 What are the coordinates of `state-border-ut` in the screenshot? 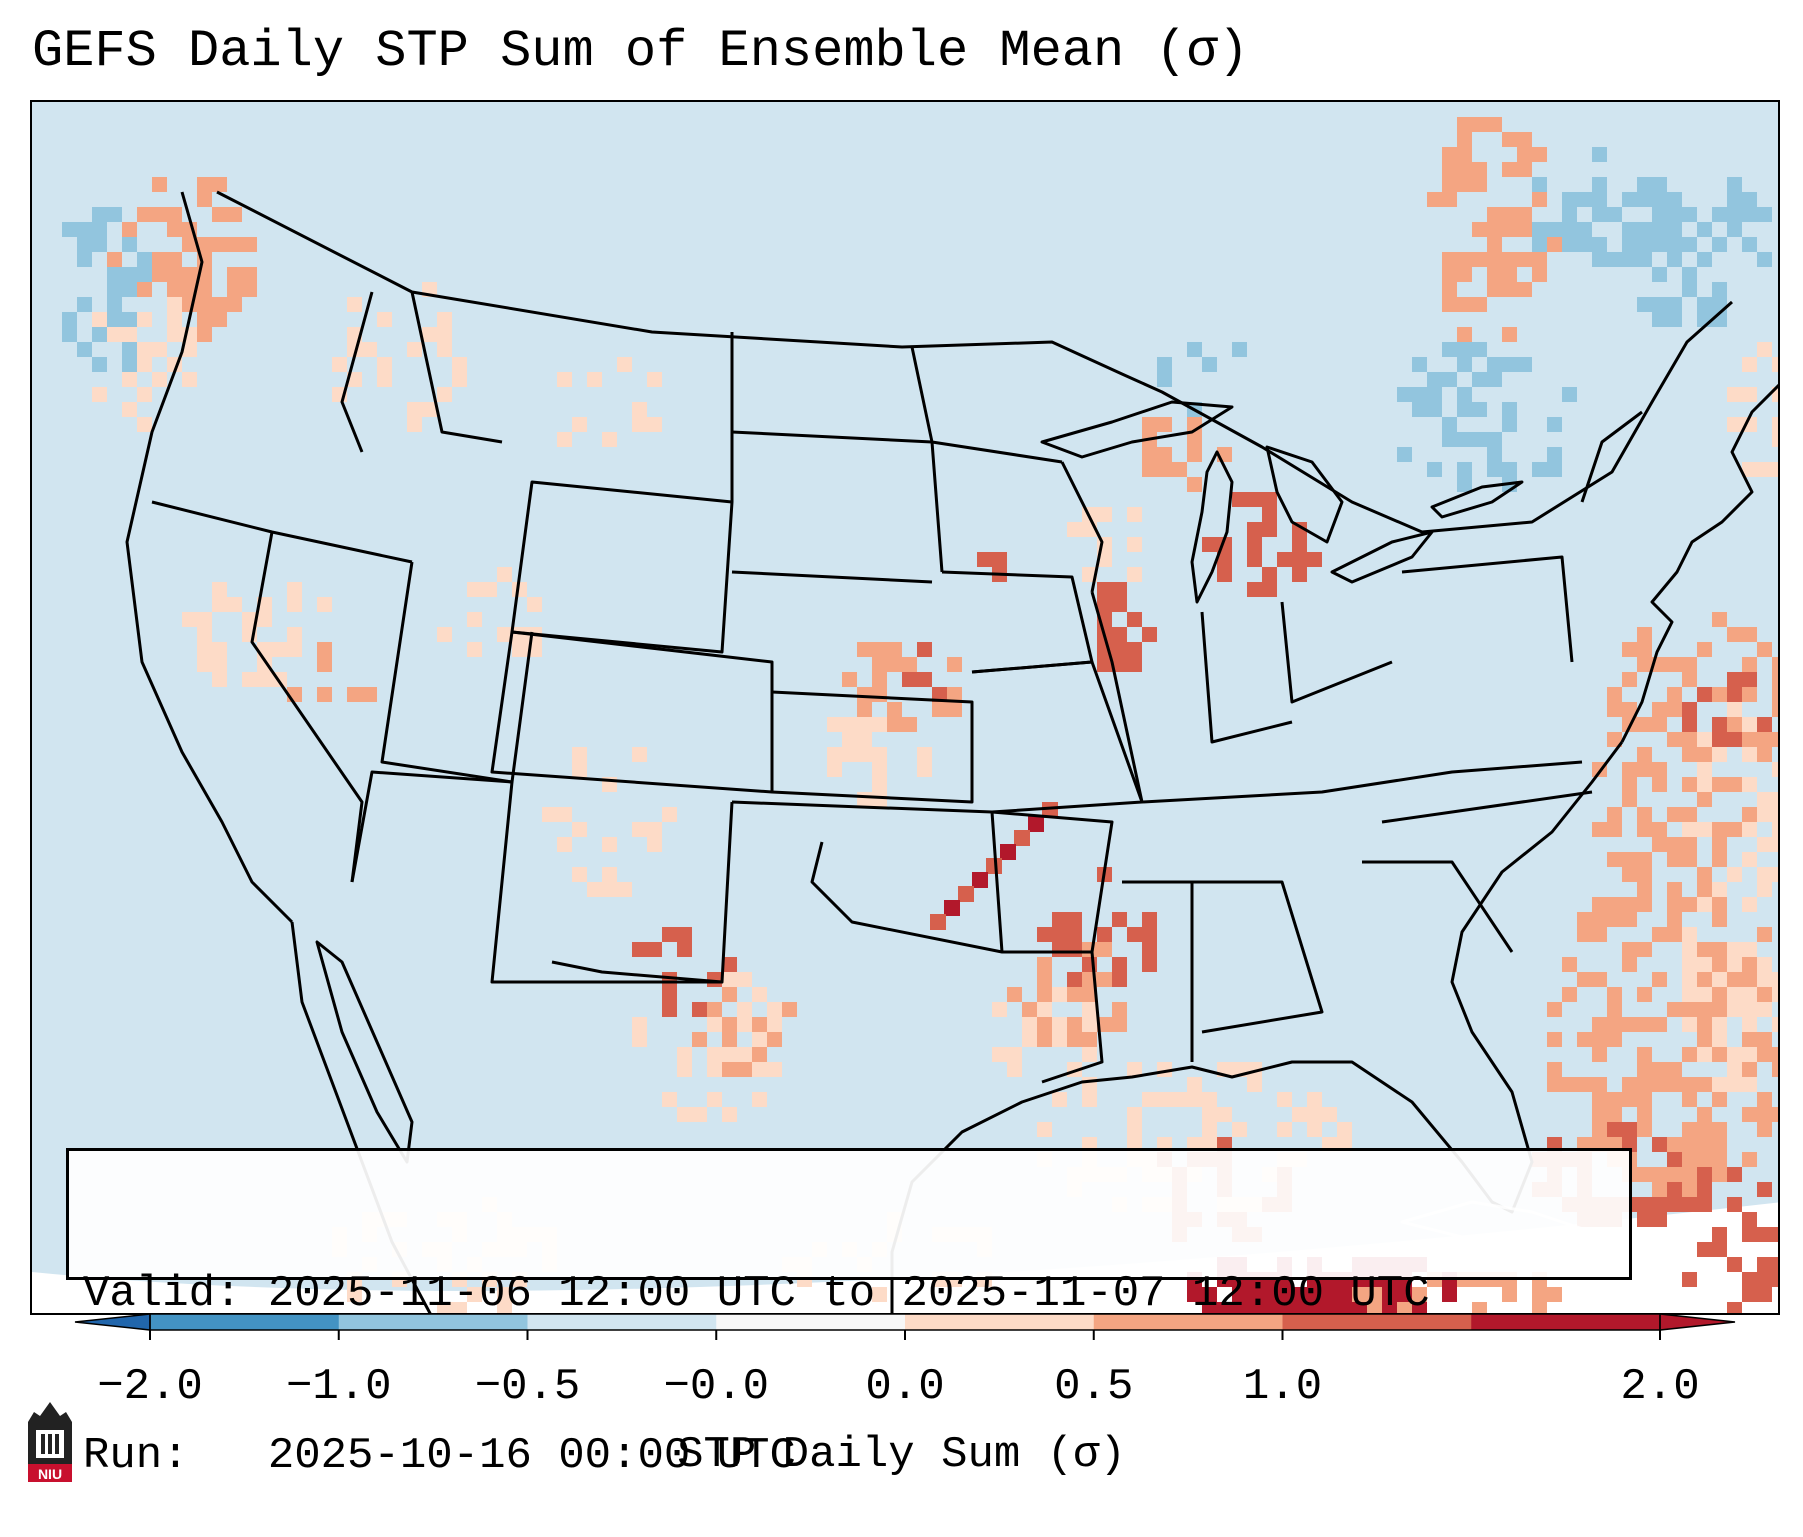 It's located at (457, 672).